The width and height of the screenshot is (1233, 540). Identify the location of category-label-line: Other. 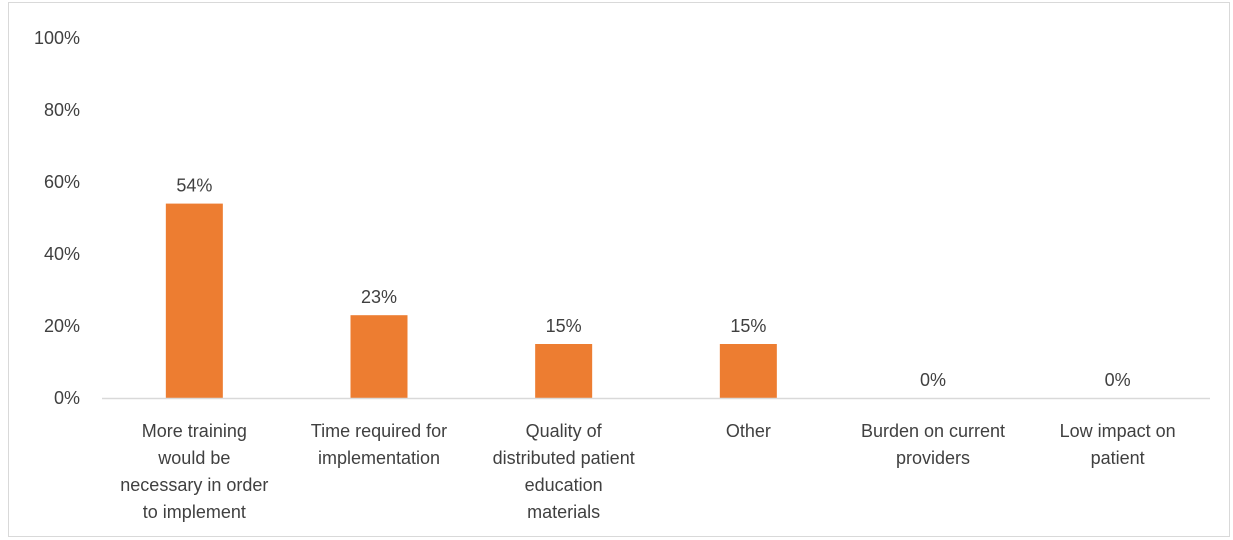
(748, 431).